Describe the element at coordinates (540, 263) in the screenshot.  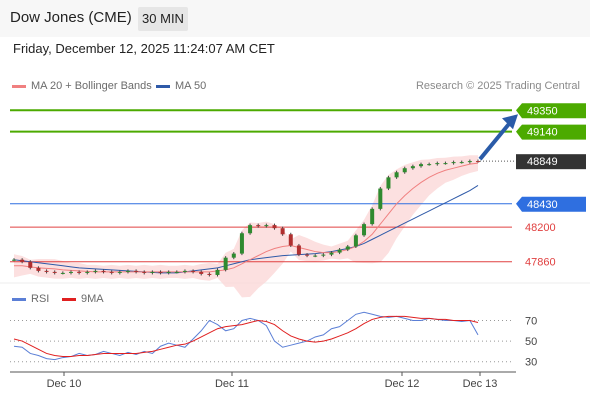
I see `level-label-47860: 47860` at that location.